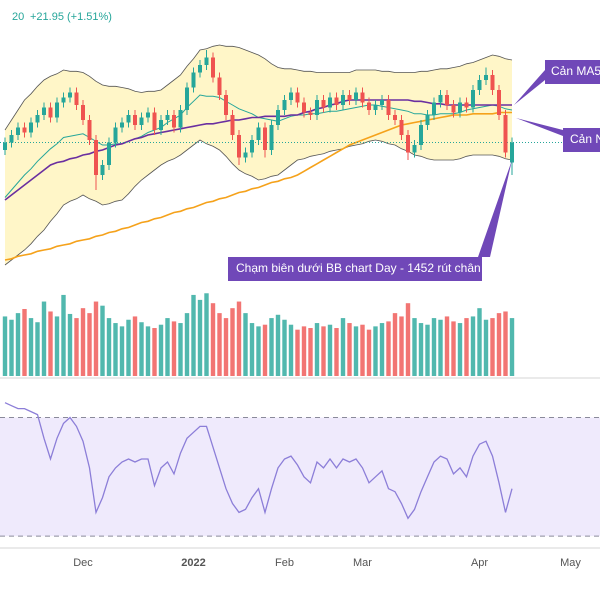 This screenshot has height=600, width=600. What do you see at coordinates (258, 87) in the screenshot?
I see `bb-upper` at bounding box center [258, 87].